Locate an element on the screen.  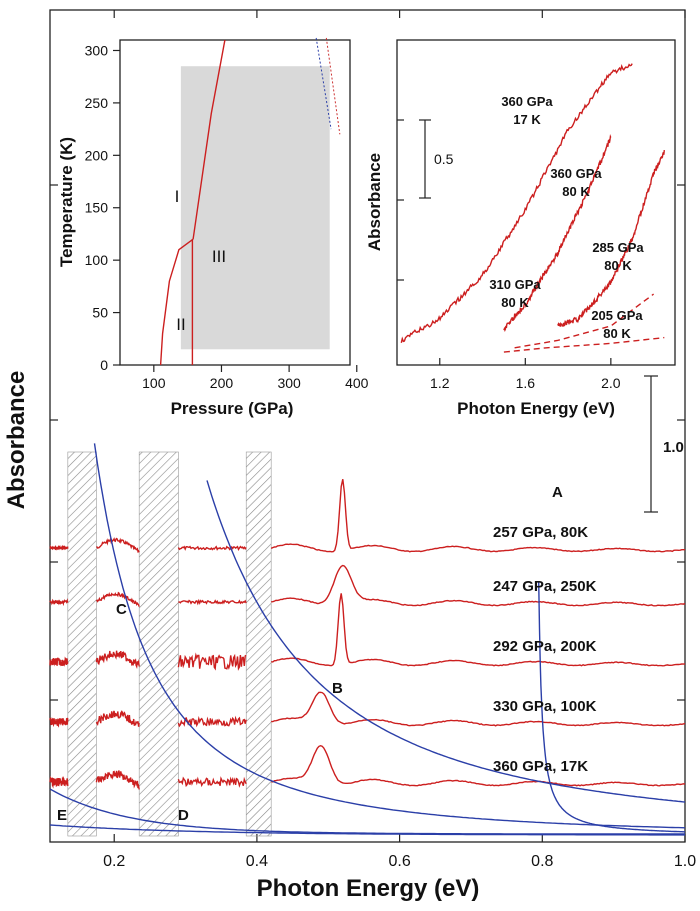
phase-x-tick-label: 200 is located at coordinates (222, 383).